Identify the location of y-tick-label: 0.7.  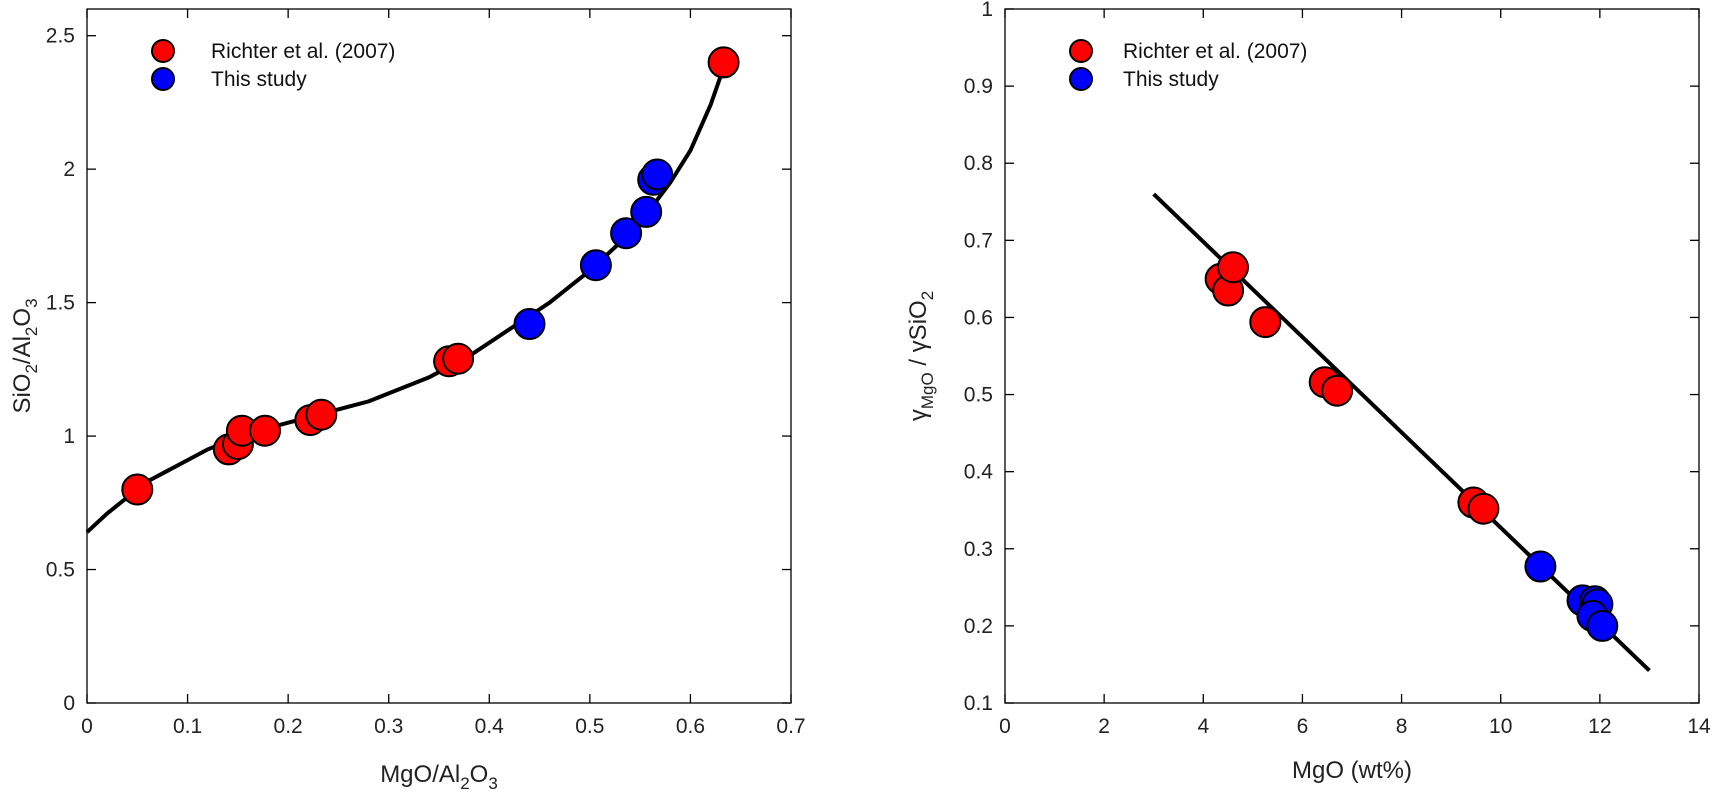
(978, 240).